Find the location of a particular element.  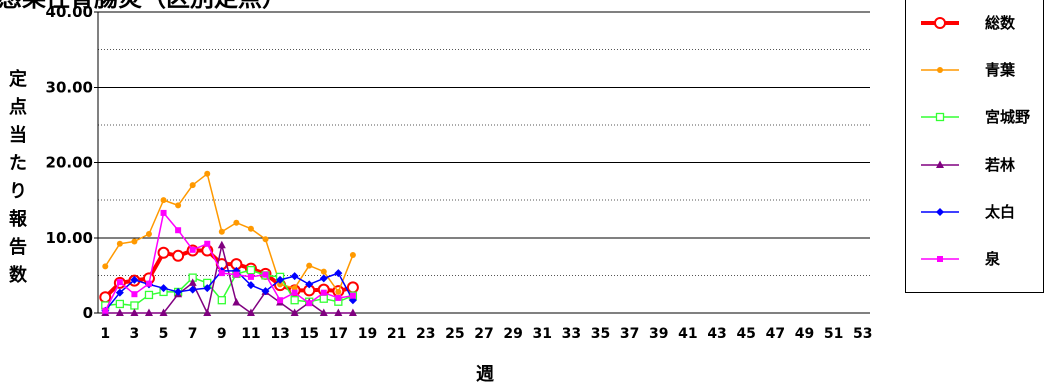

data-point-s1-w5 is located at coordinates (163, 200).